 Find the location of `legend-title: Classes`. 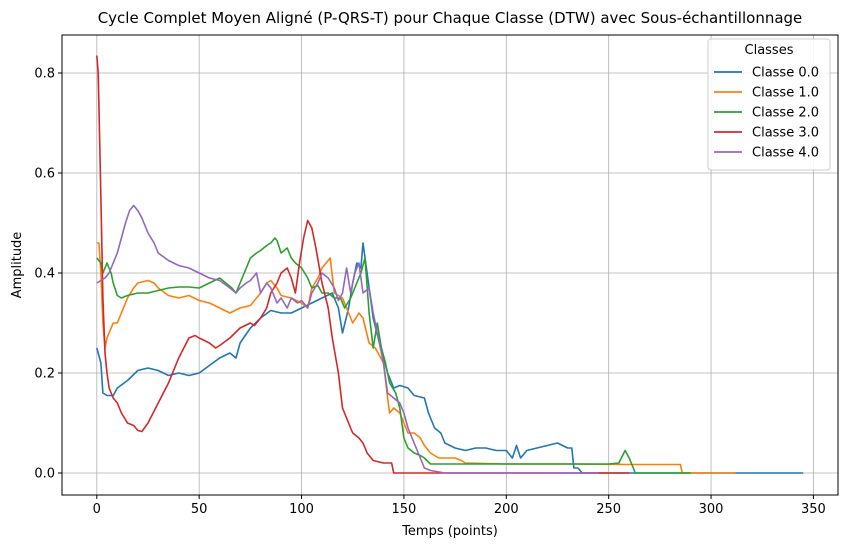

legend-title: Classes is located at coordinates (769, 50).